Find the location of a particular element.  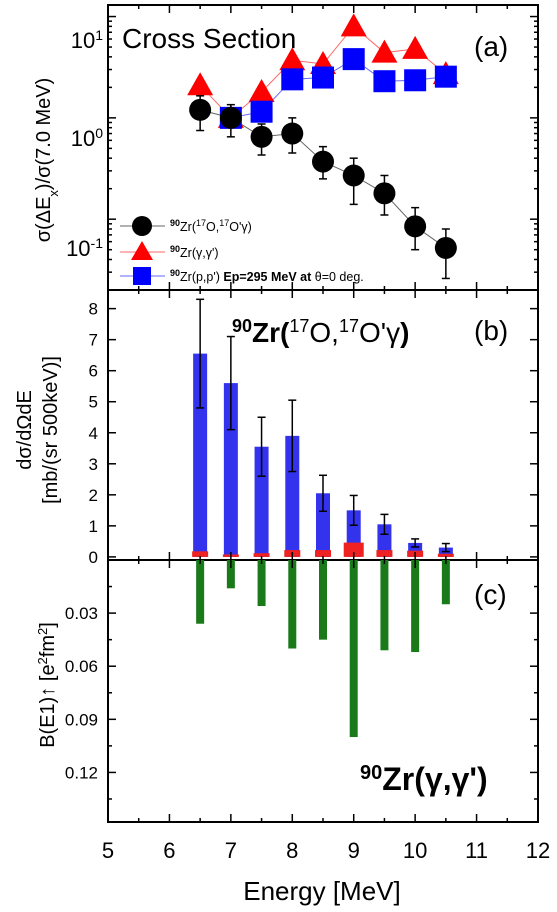

panel-c-ytick-label: 0.12 is located at coordinates (81, 772).